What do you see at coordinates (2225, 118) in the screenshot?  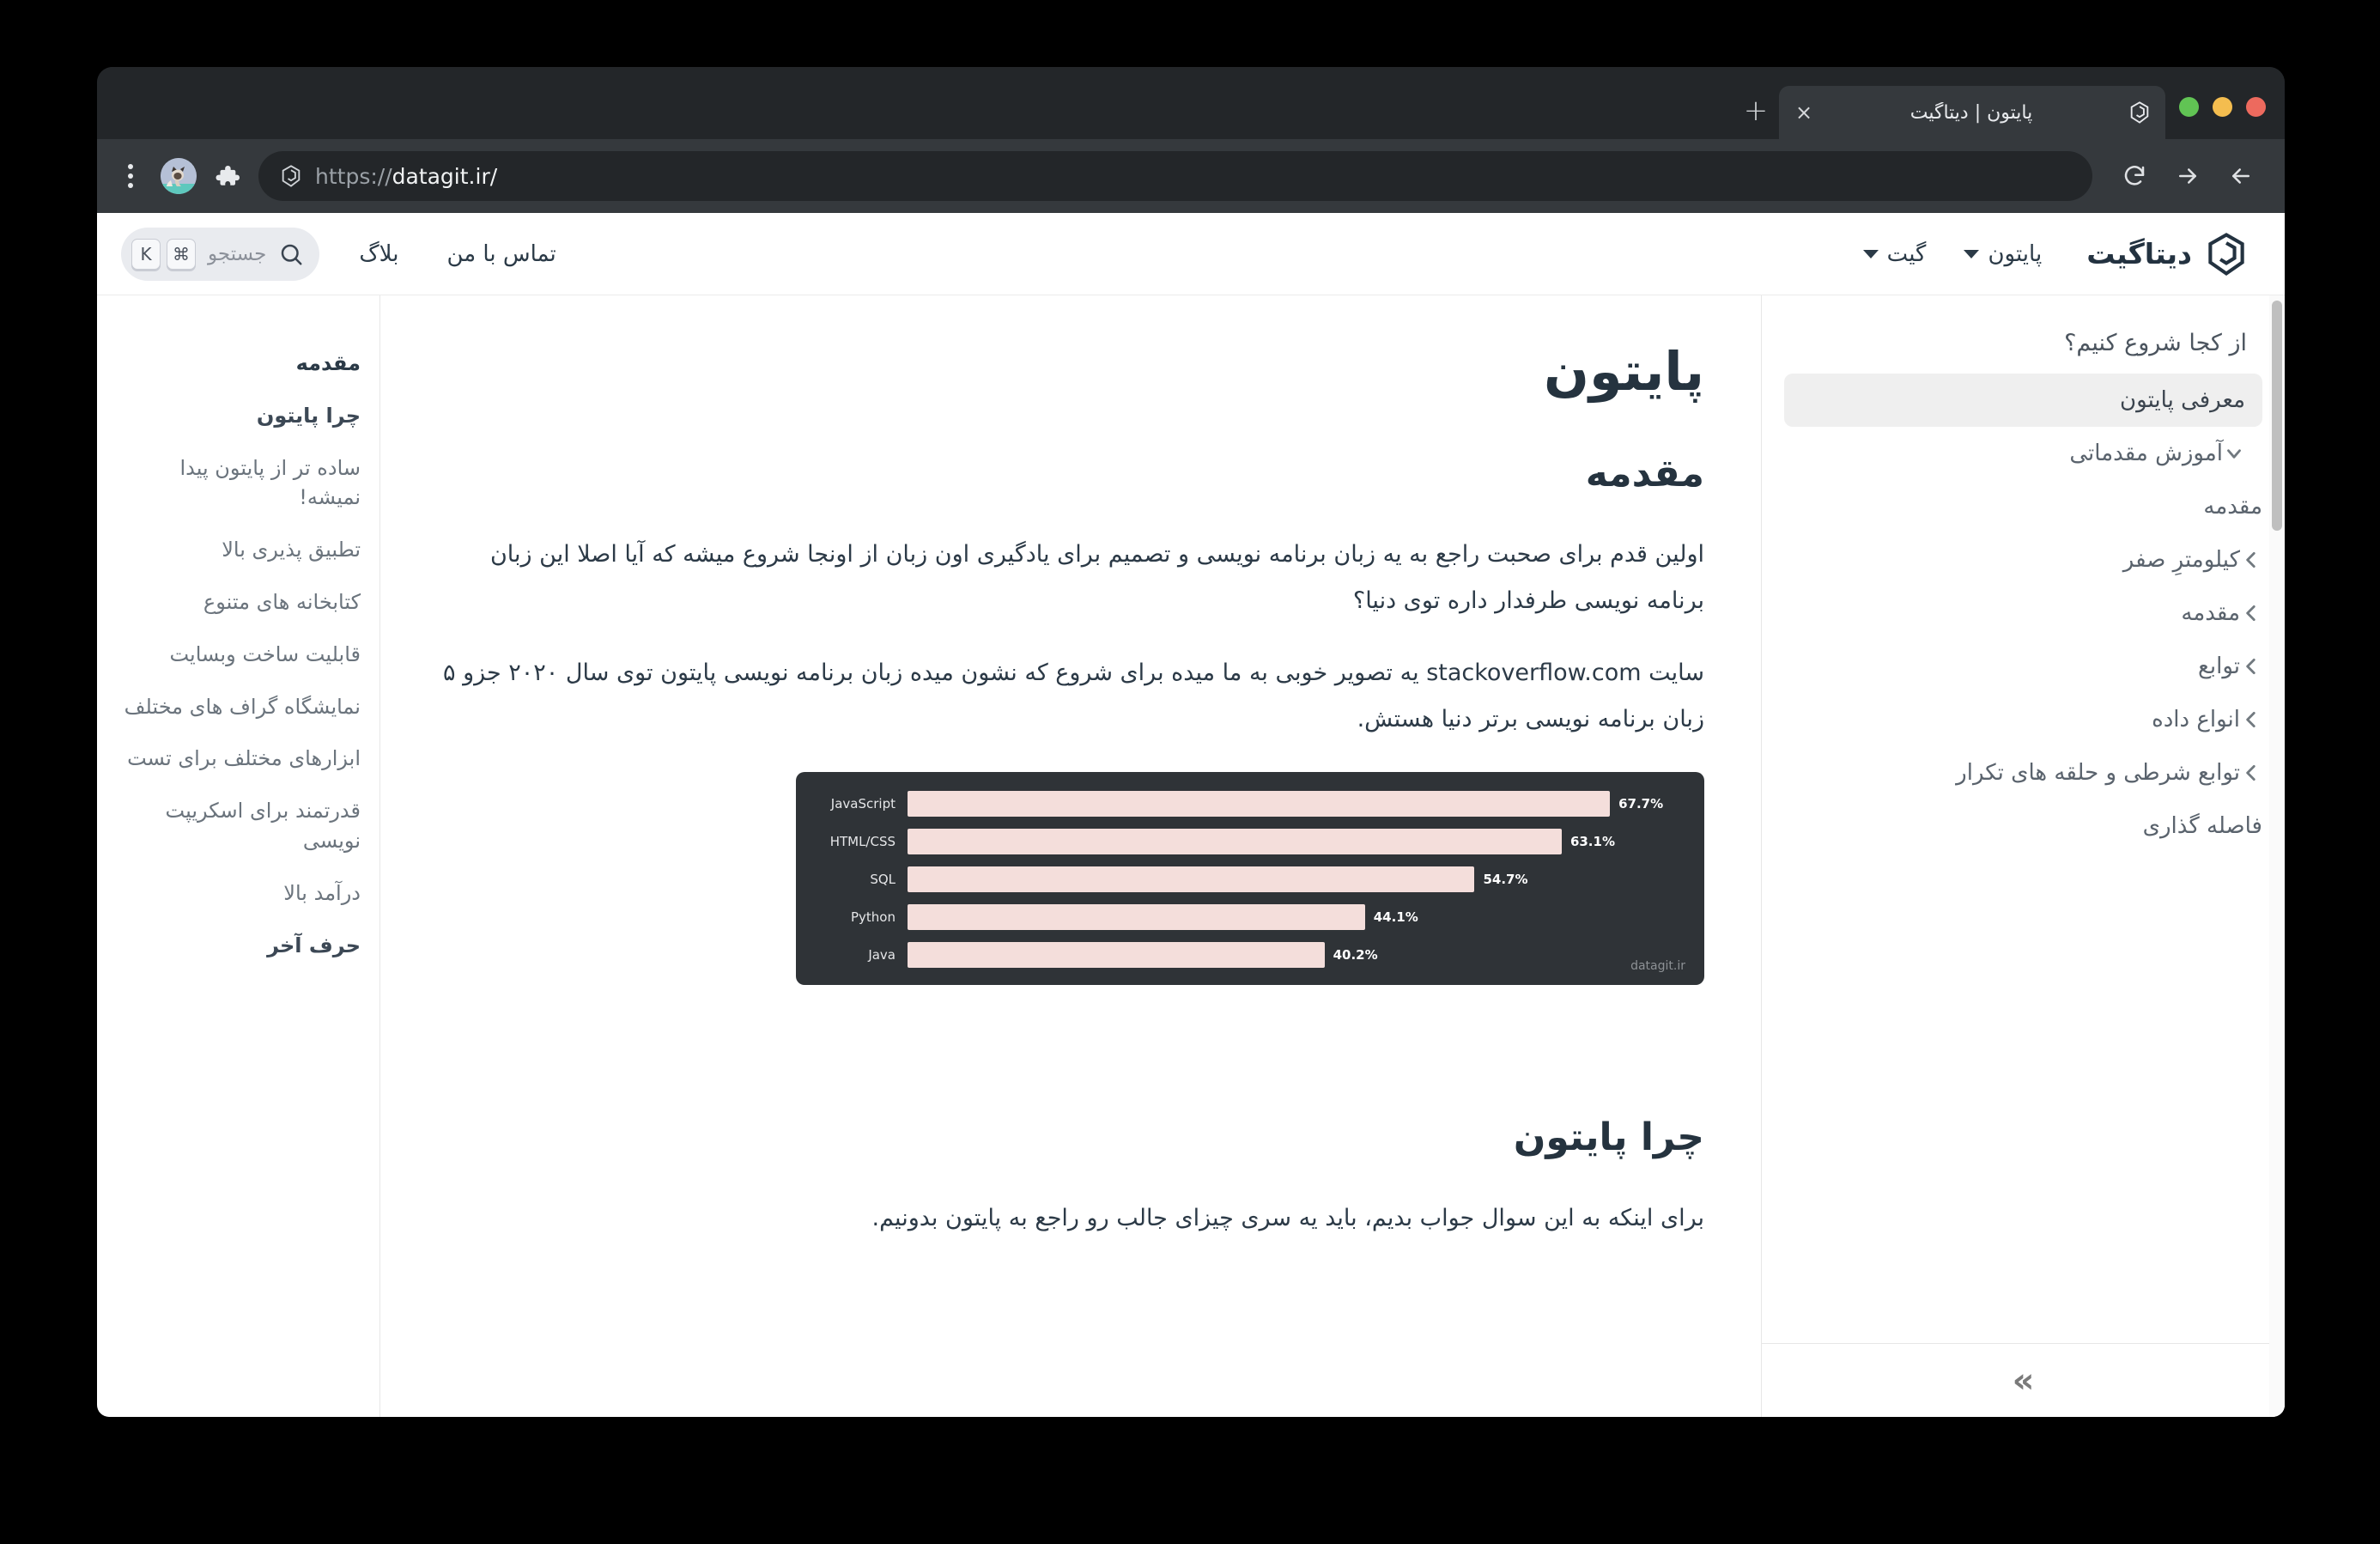 I see `window-traffic-lights` at bounding box center [2225, 118].